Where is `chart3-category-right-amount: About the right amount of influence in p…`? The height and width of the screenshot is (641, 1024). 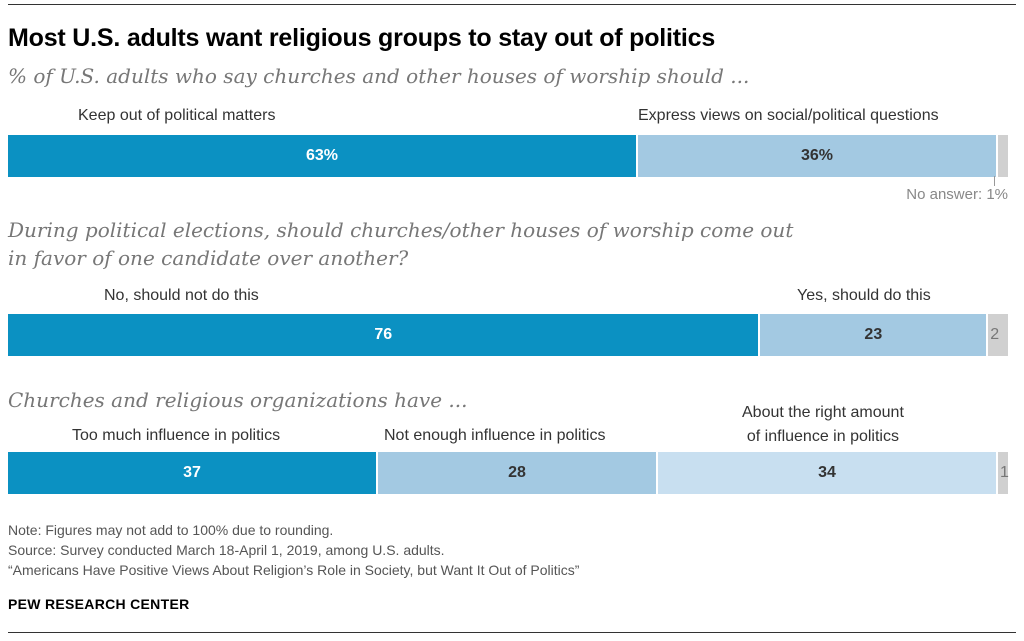 chart3-category-right-amount: About the right amount of influence in p… is located at coordinates (823, 425).